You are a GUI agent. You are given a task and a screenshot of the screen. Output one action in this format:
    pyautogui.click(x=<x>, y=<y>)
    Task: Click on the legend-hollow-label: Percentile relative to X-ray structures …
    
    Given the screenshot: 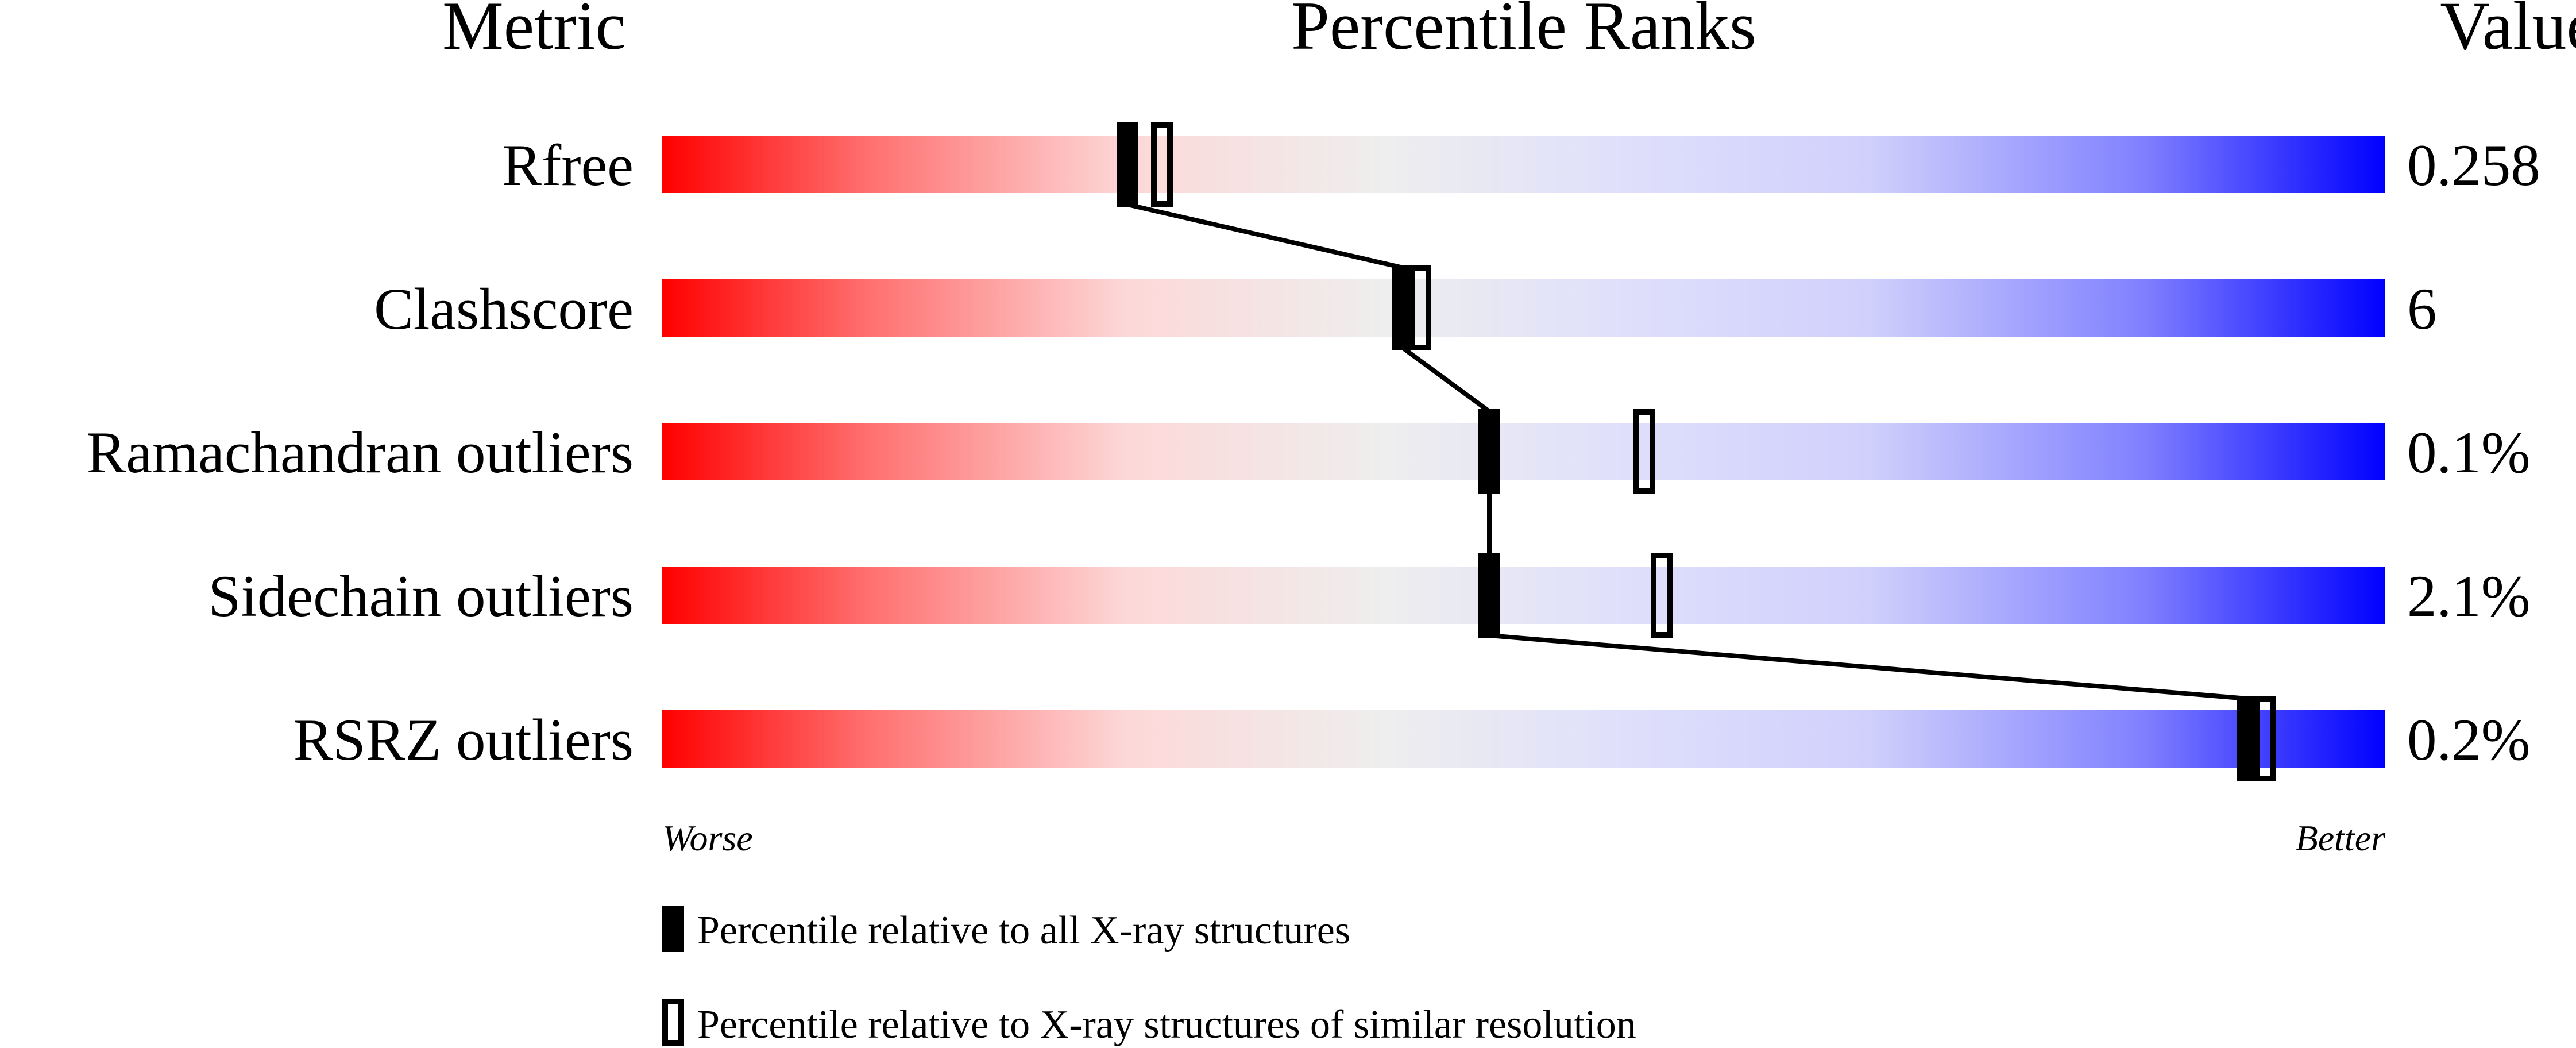 What is the action you would take?
    pyautogui.click(x=1166, y=1025)
    